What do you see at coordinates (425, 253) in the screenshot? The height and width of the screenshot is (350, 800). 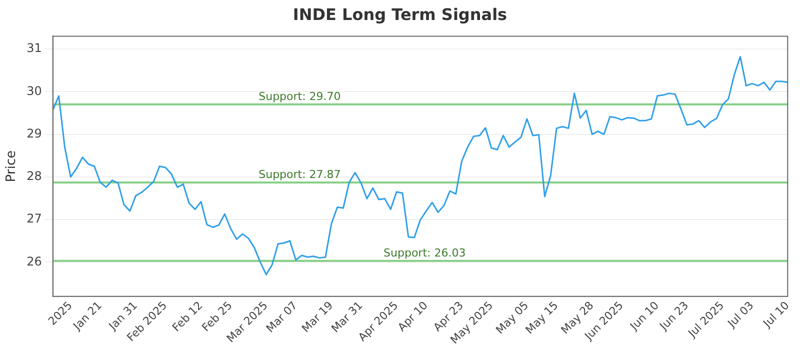 I see `ref-line-label: Support: 26.03` at bounding box center [425, 253].